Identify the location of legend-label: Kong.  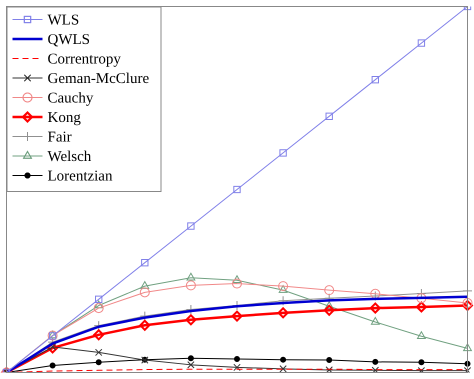
(65, 118).